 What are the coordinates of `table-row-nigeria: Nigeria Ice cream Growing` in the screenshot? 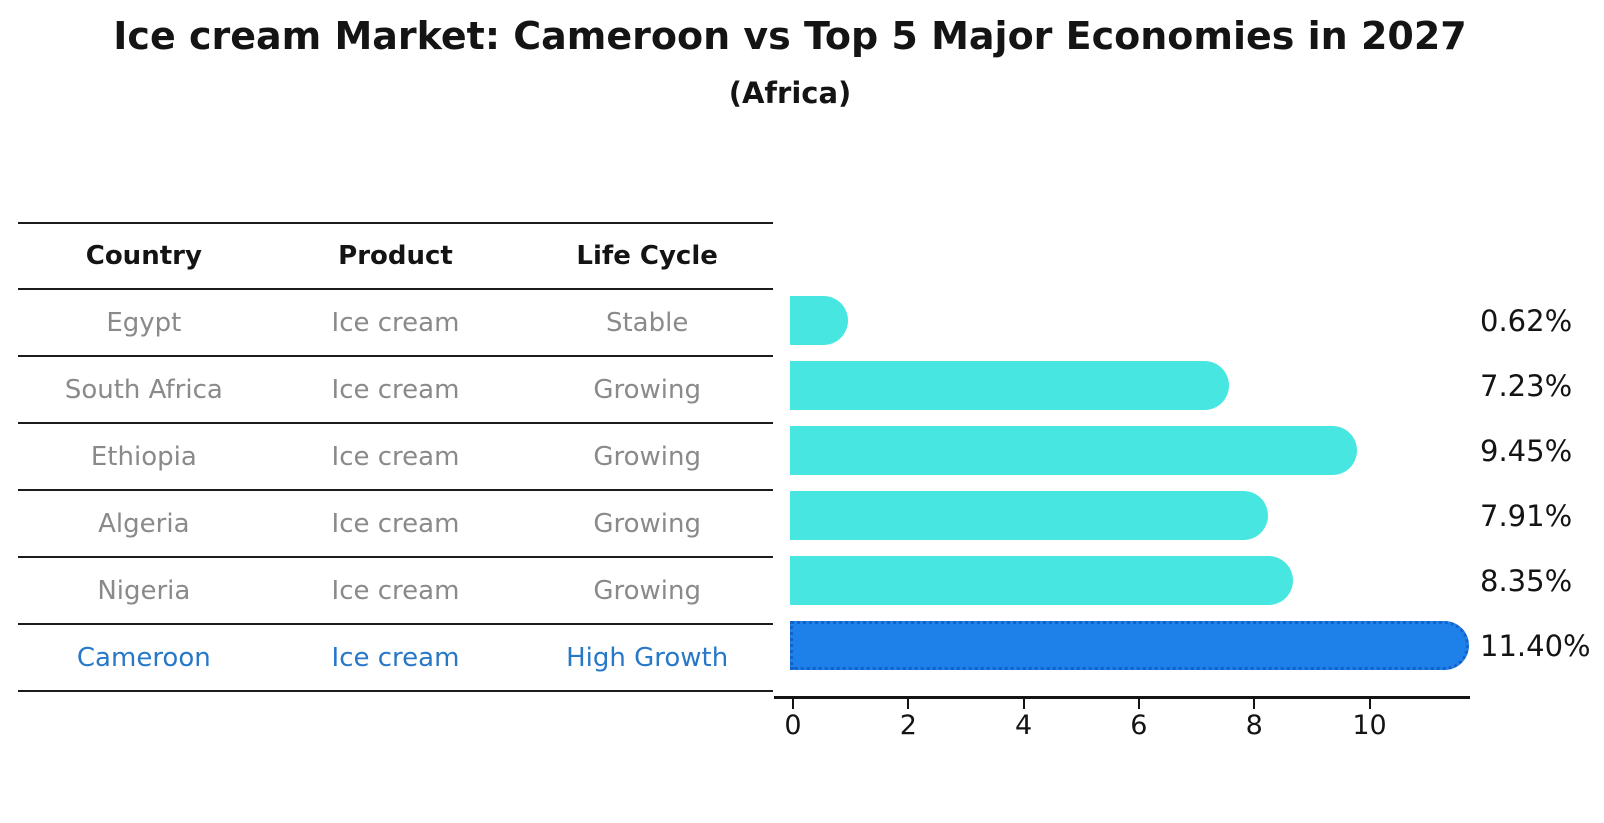 It's located at (395, 591).